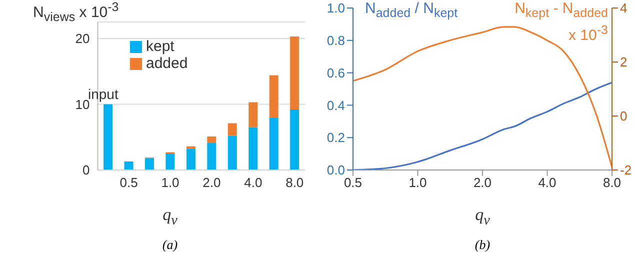 The image size is (640, 265). I want to click on y-tick-label: 0.8, so click(335, 40).